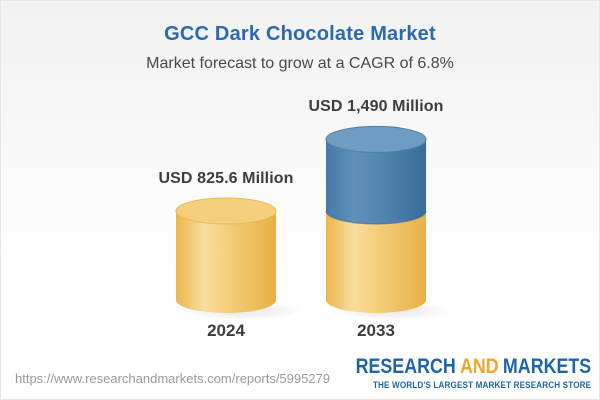 This screenshot has width=600, height=400. Describe the element at coordinates (479, 366) in the screenshot. I see `logo-word-and: AND` at that location.